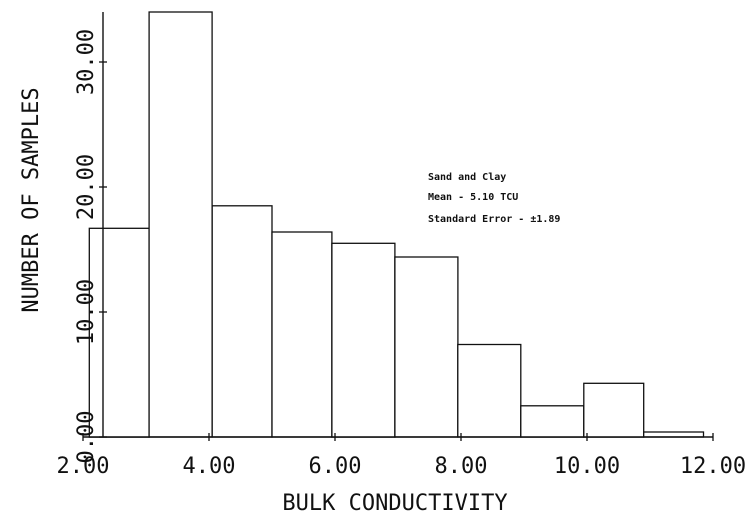 This screenshot has height=521, width=755. I want to click on y-tick-label: 0.00, so click(86, 437).